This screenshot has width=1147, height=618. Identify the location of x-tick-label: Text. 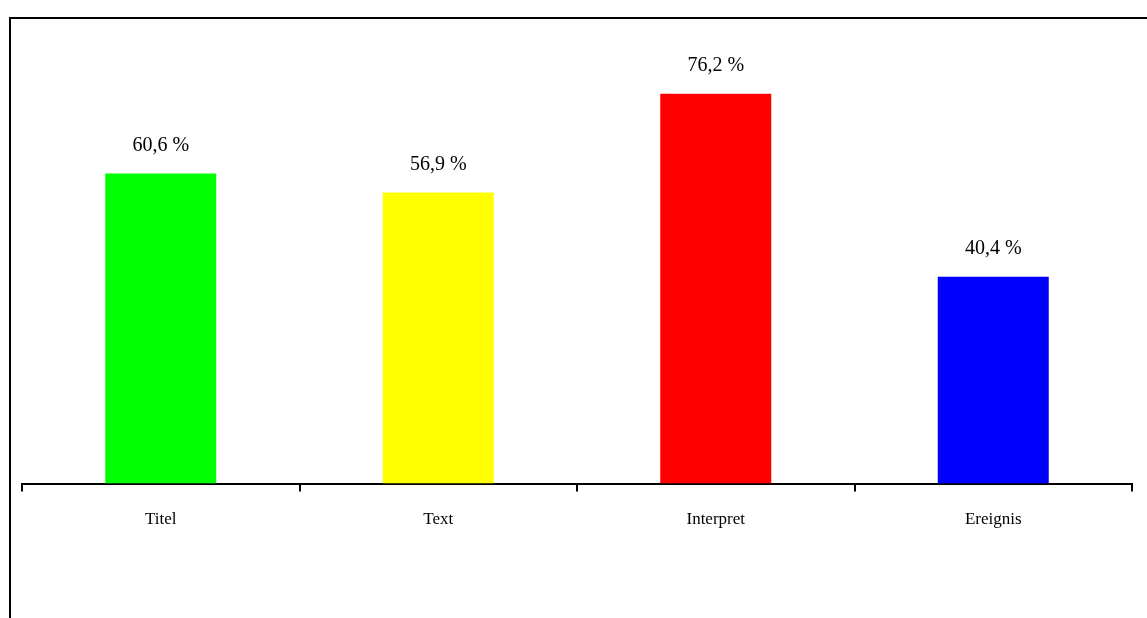
(438, 519).